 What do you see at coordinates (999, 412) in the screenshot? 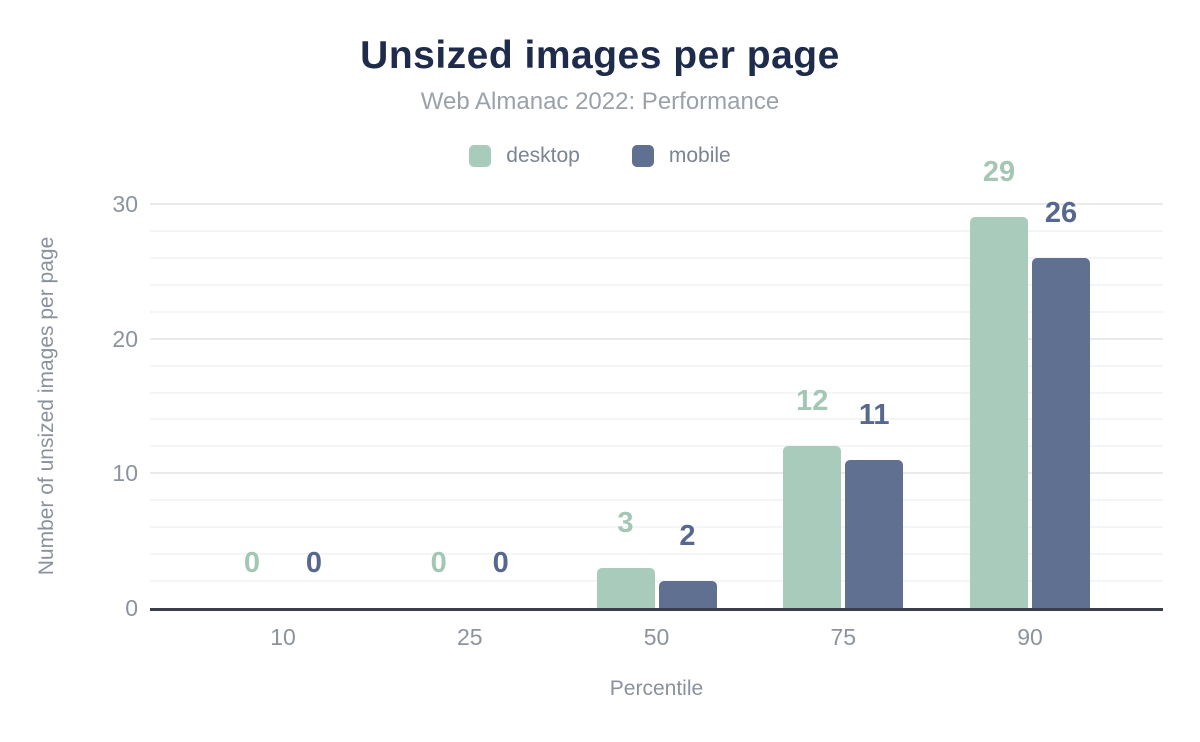
I see `bar-desktop-p90` at bounding box center [999, 412].